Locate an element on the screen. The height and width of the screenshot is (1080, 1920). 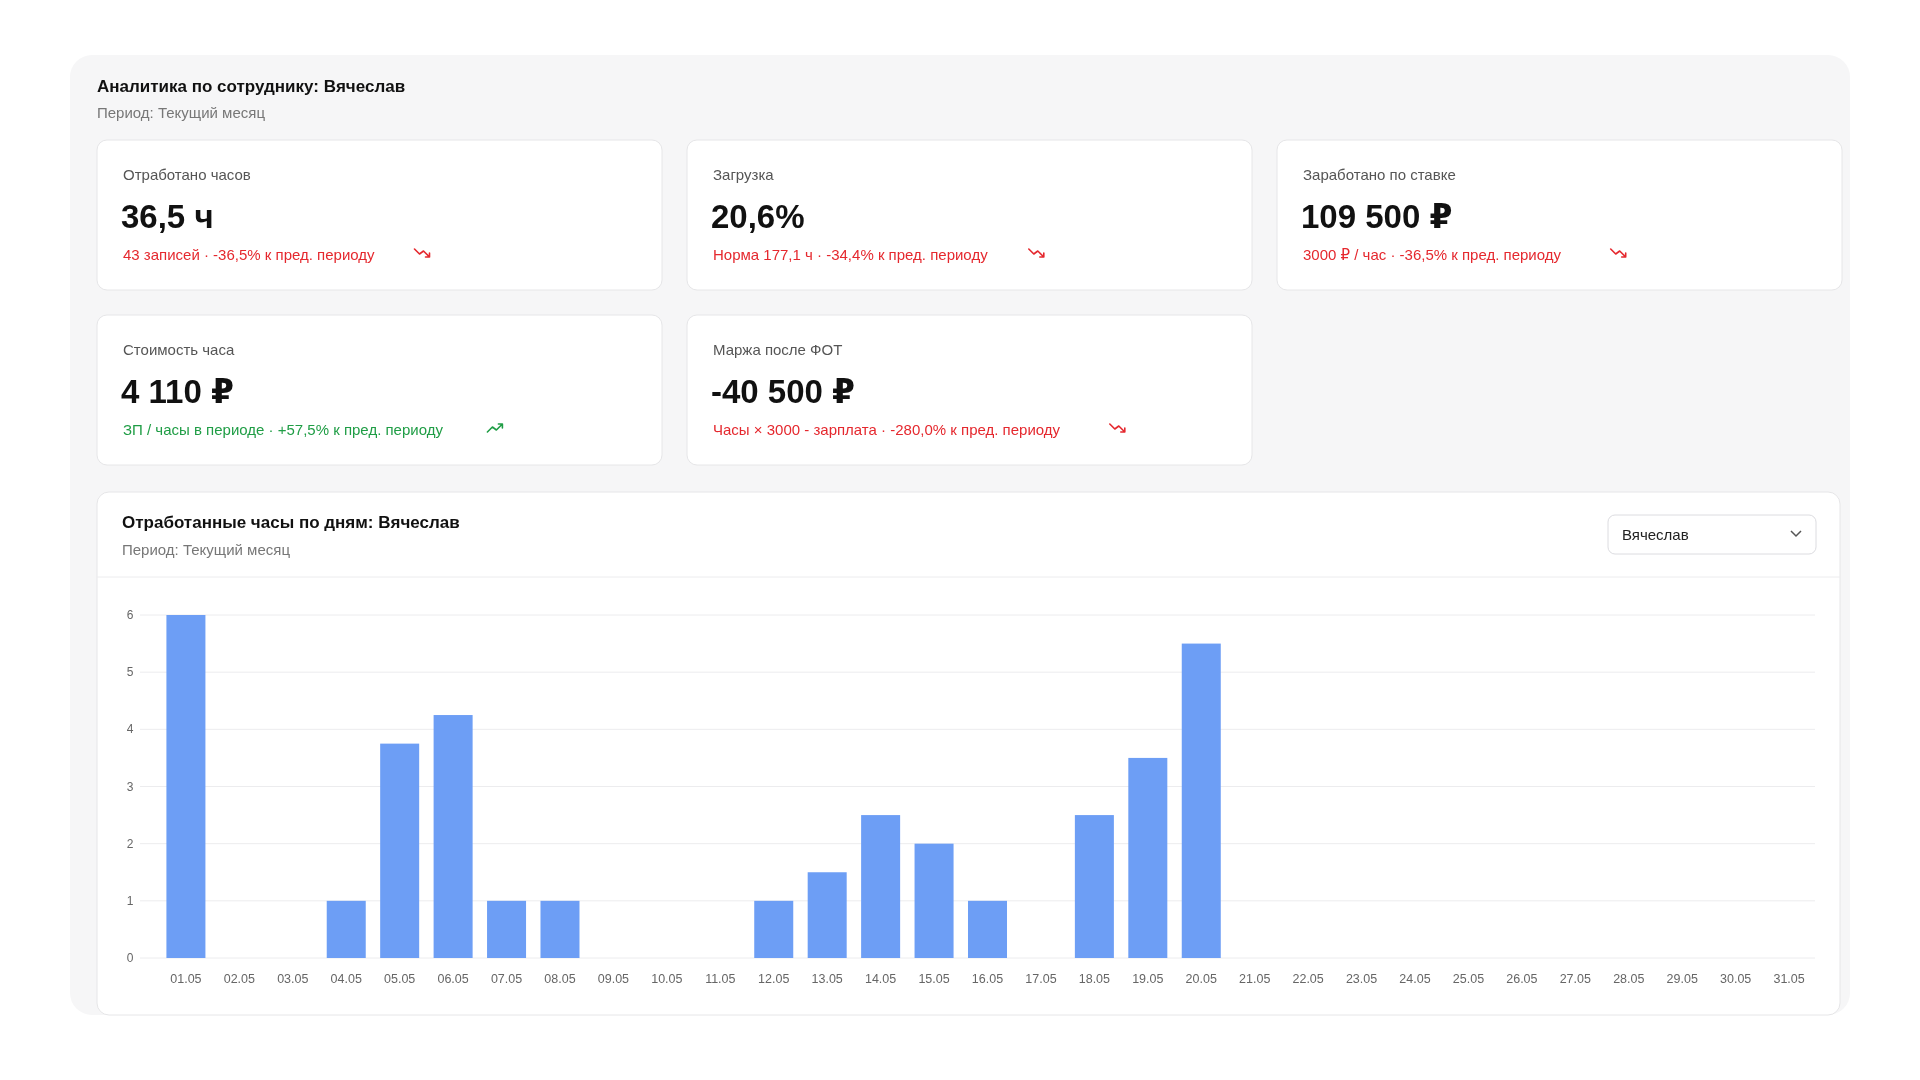
text: -40 500 ₽ is located at coordinates (783, 391).